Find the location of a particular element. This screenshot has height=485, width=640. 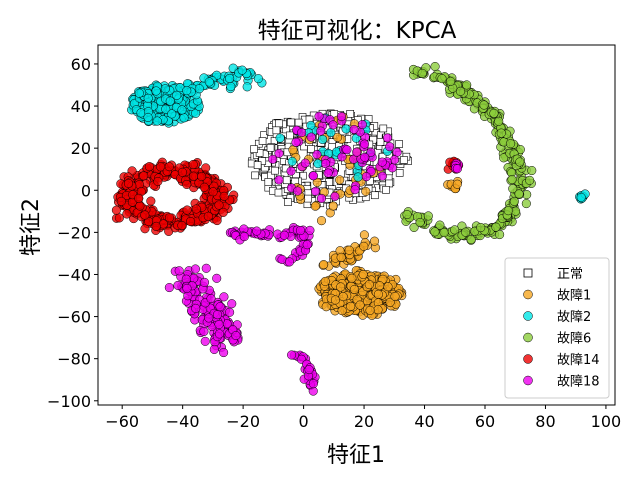

chart-title: 特征可视化：KPCA is located at coordinates (357, 31).